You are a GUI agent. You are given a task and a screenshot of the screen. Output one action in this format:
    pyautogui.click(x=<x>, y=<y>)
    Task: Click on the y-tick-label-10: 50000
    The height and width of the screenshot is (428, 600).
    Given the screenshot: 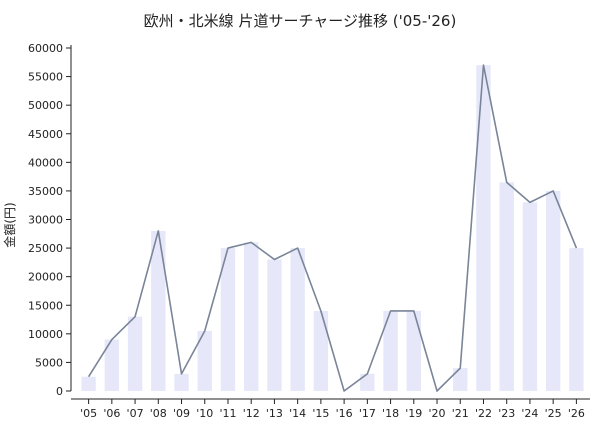 What is the action you would take?
    pyautogui.click(x=45, y=105)
    